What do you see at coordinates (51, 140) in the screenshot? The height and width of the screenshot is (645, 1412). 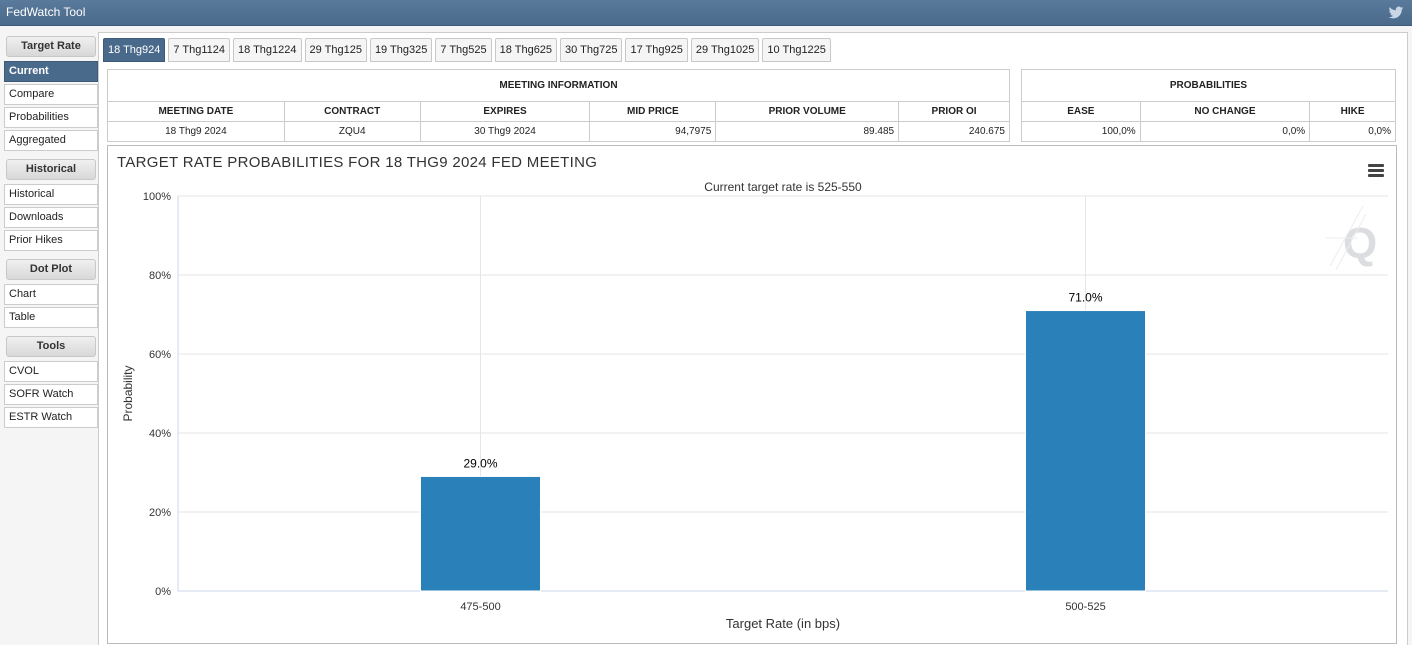 I see `sidebar-item-aggregated: Aggregated` at bounding box center [51, 140].